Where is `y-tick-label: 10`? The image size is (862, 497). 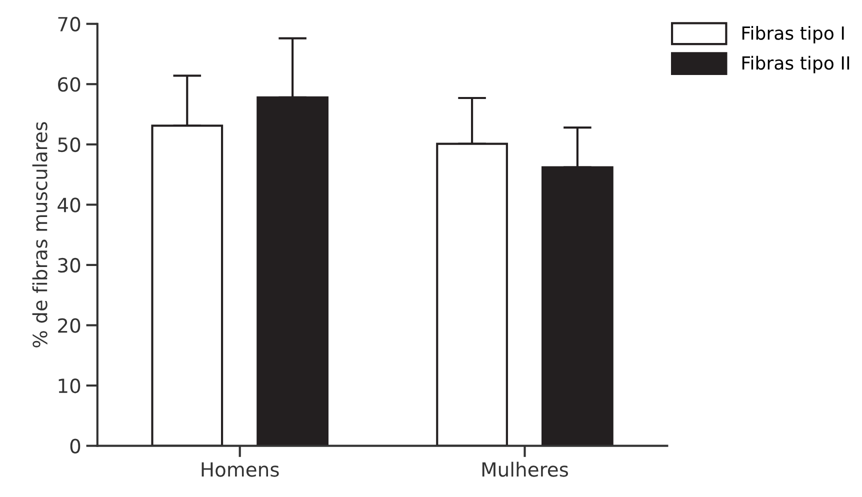 y-tick-label: 10 is located at coordinates (69, 386).